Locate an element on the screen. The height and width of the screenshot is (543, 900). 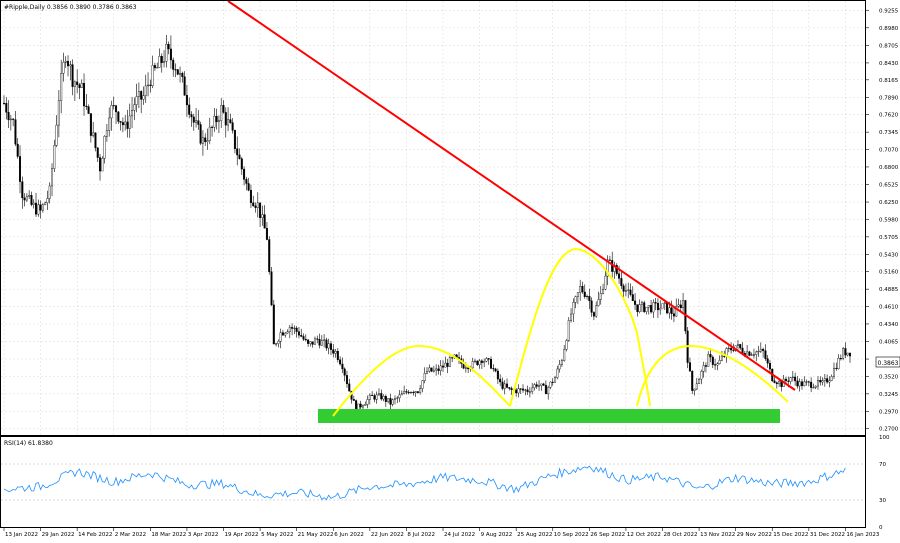
date-tick-label: 12 Oct 2022 is located at coordinates (644, 535).